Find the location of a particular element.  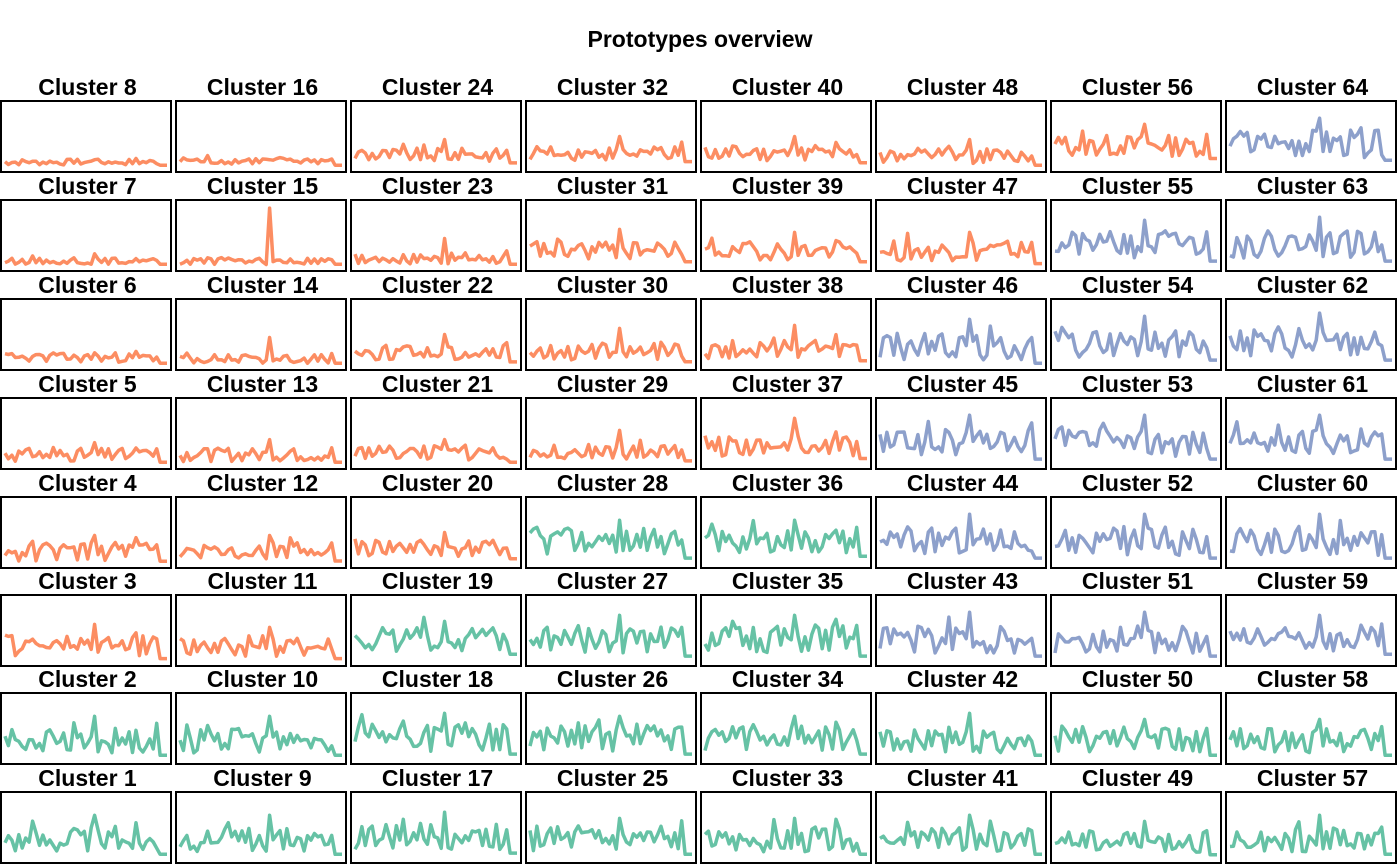

panel-title: Cluster 26 is located at coordinates (612, 679).